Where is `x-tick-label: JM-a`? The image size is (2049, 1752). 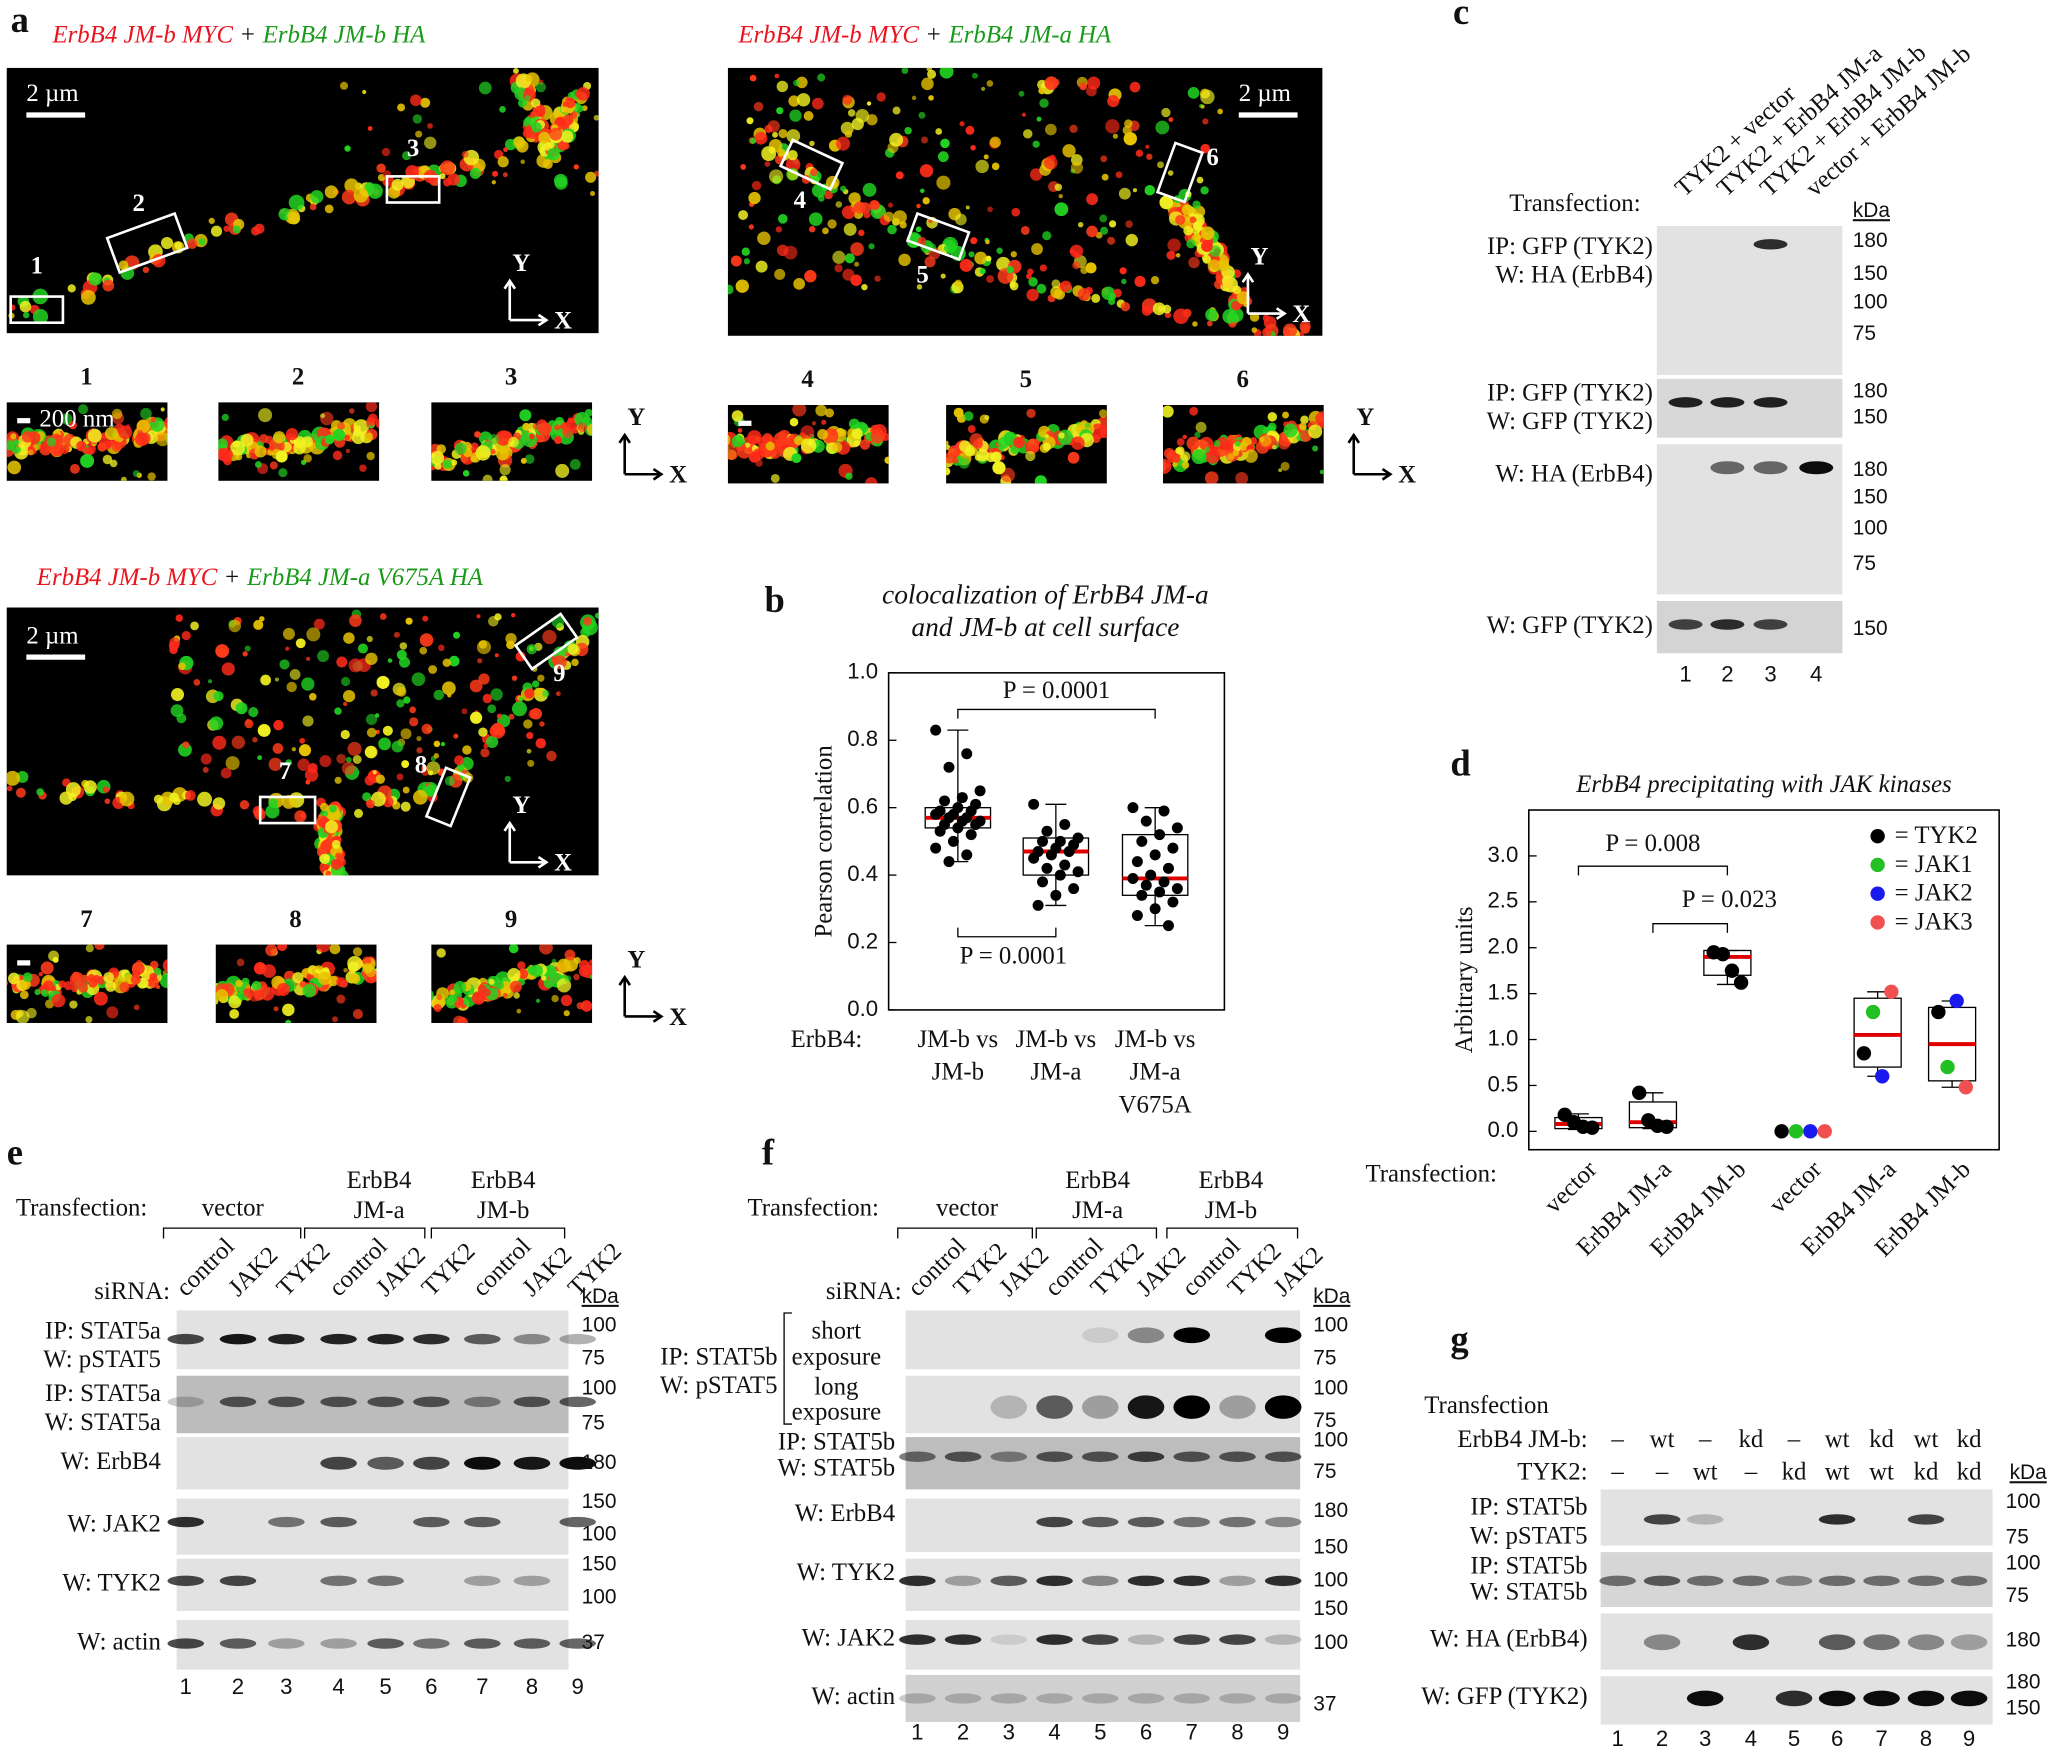
x-tick-label: JM-a is located at coordinates (1055, 1072).